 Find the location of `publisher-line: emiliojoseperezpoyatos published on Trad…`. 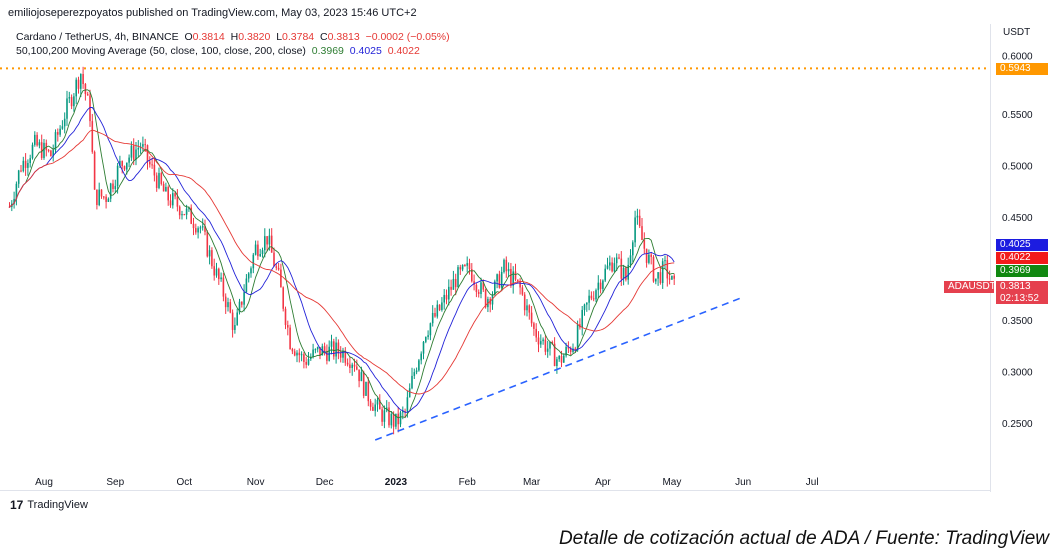

publisher-line: emiliojoseperezpoyatos published on Trad… is located at coordinates (212, 13).